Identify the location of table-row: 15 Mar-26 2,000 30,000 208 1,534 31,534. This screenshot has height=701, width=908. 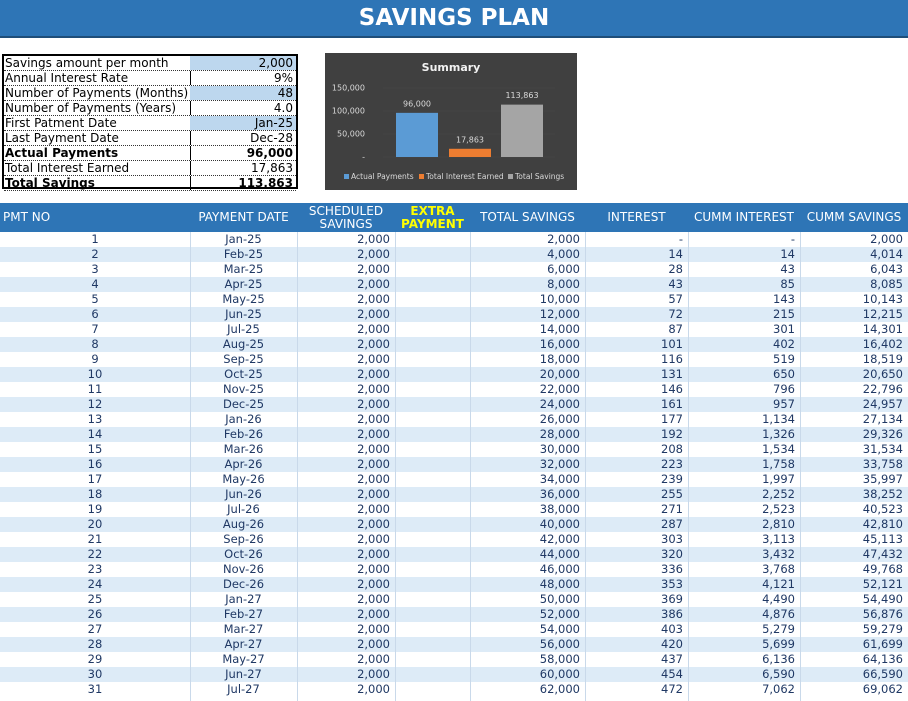
(454, 449).